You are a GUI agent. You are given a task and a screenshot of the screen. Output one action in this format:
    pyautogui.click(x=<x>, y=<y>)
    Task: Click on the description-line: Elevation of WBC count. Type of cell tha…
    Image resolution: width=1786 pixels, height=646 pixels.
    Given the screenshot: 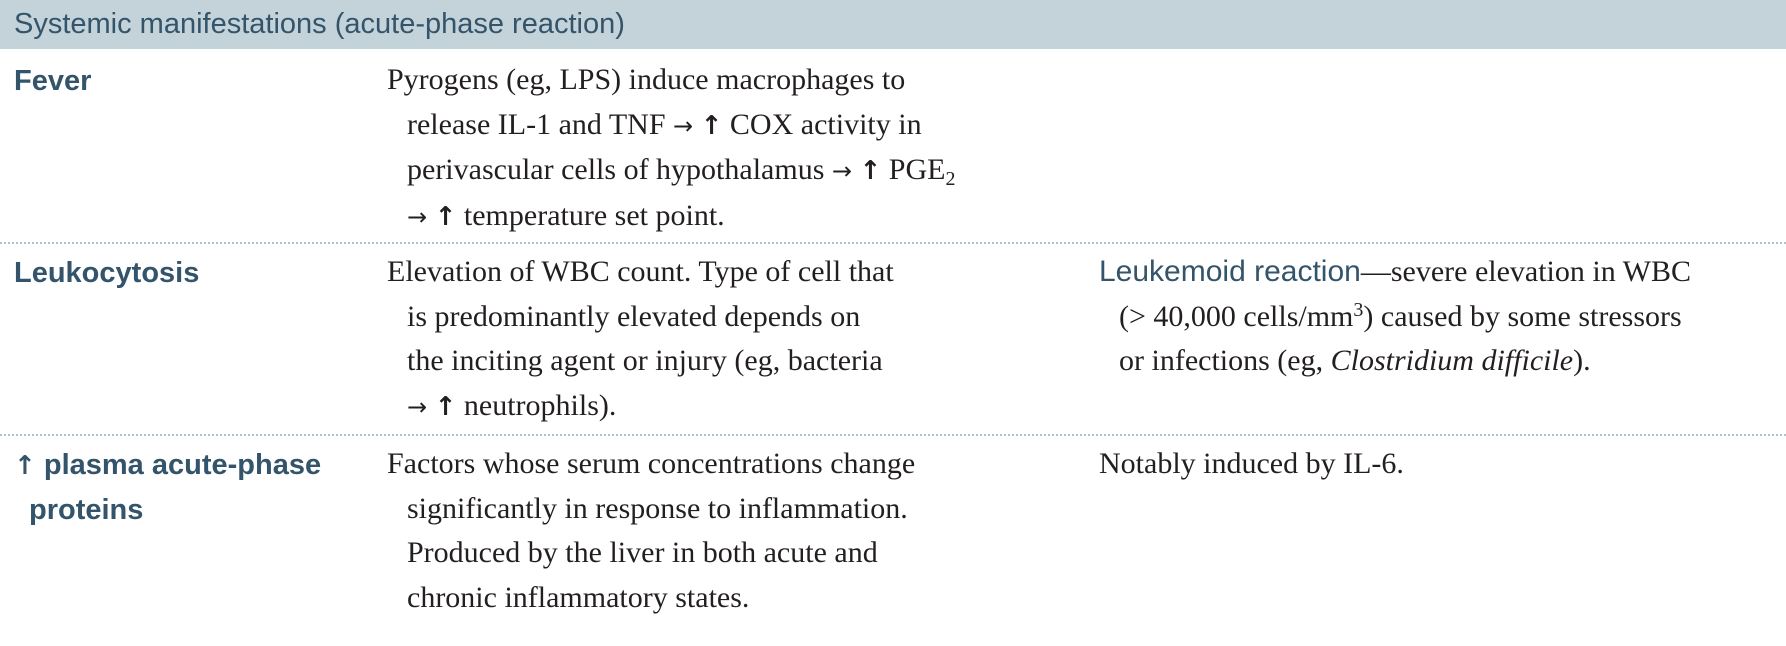 What is the action you would take?
    pyautogui.click(x=640, y=271)
    